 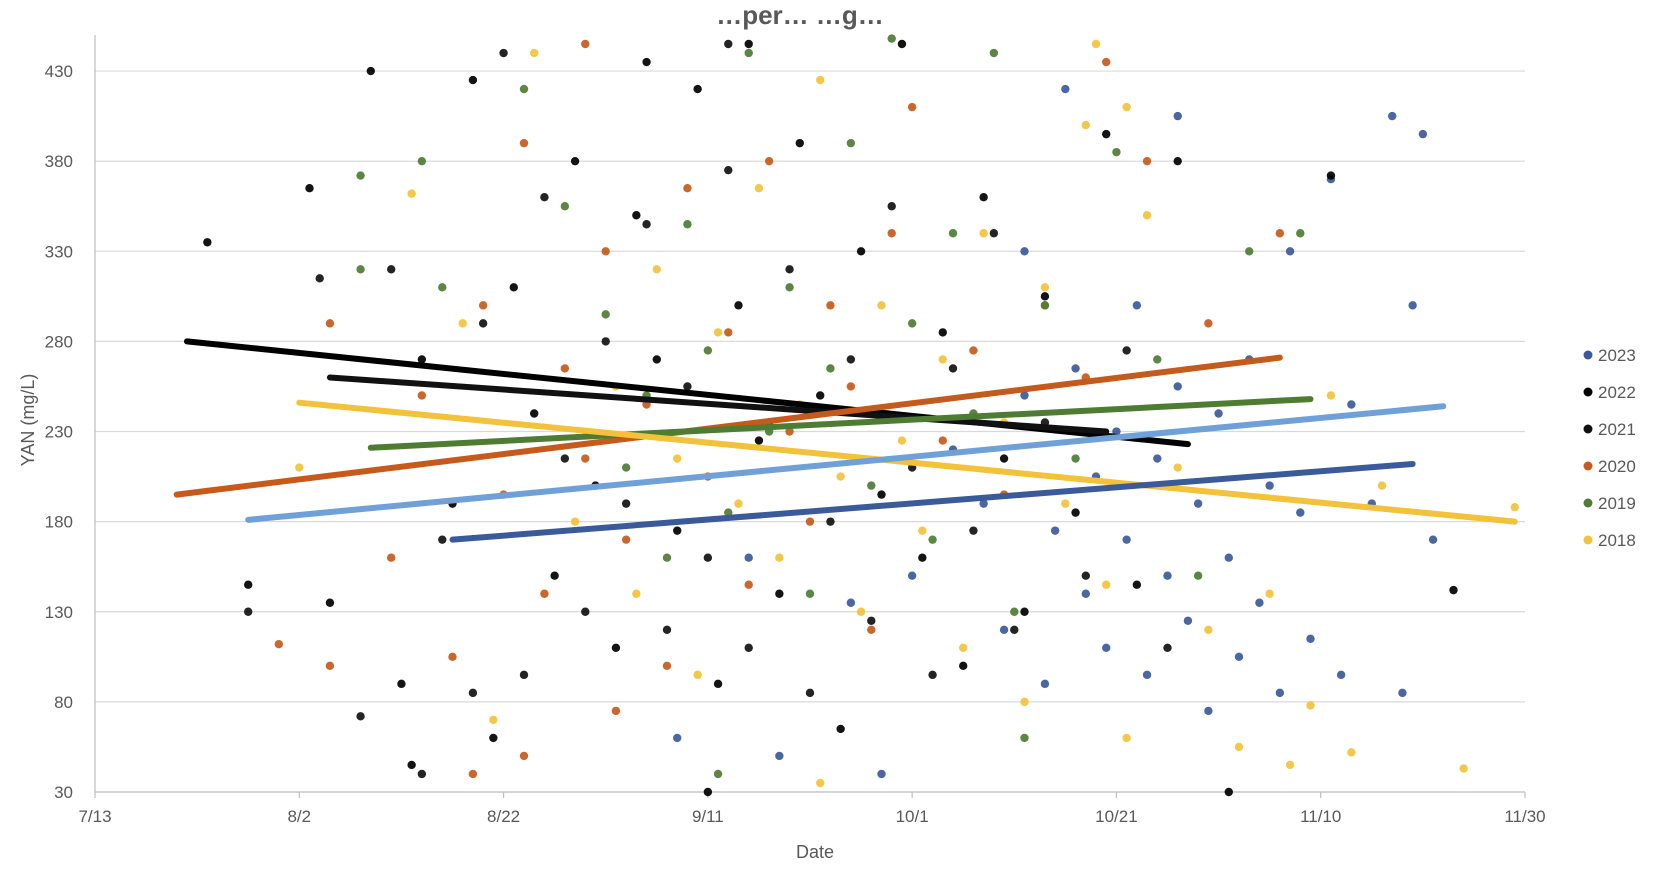 What do you see at coordinates (1617, 540) in the screenshot?
I see `legend-label: 2018` at bounding box center [1617, 540].